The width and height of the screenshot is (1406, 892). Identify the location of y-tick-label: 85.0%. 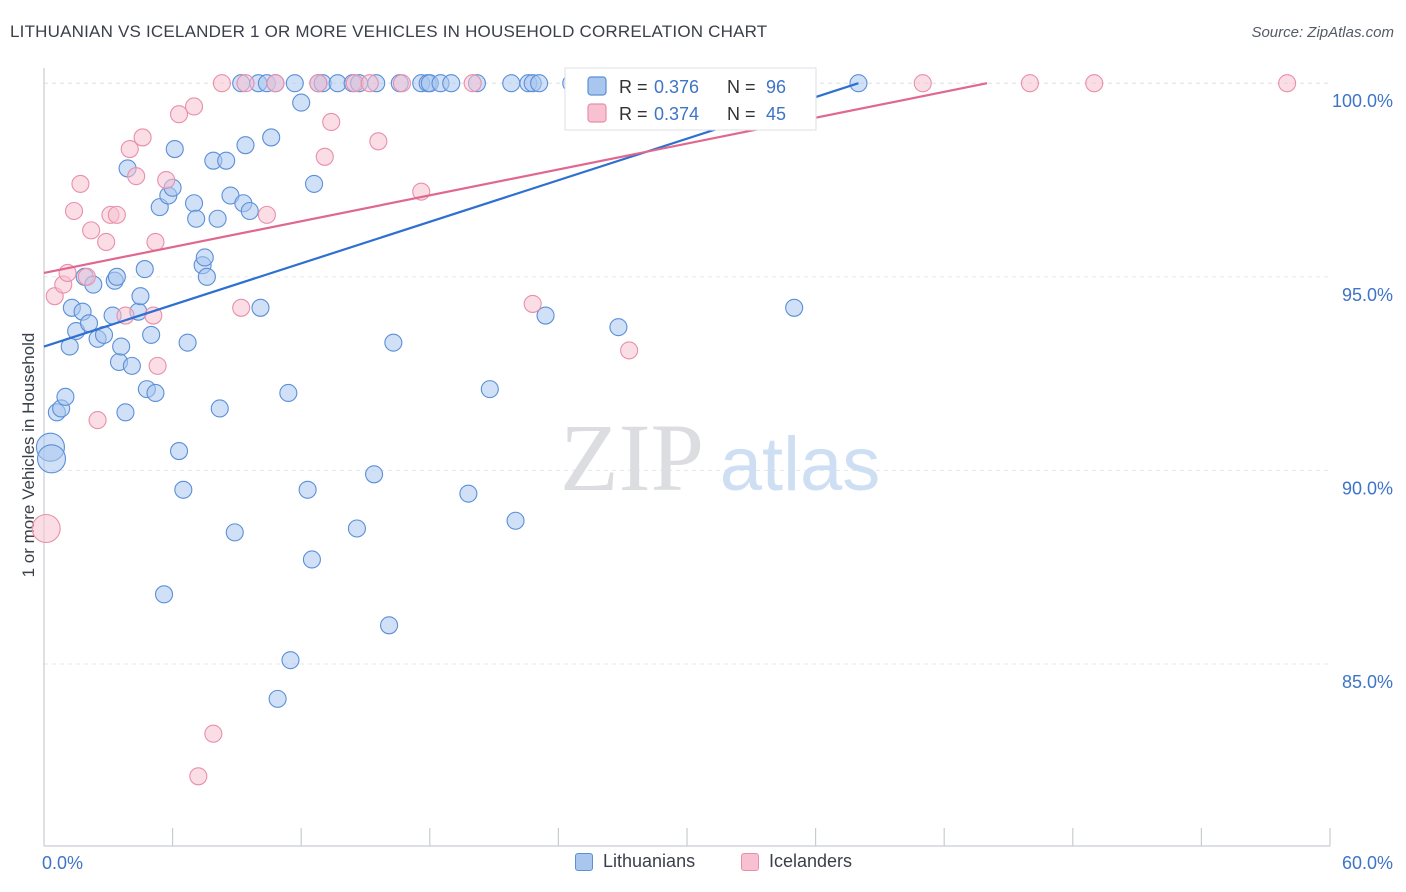
(1367, 682).